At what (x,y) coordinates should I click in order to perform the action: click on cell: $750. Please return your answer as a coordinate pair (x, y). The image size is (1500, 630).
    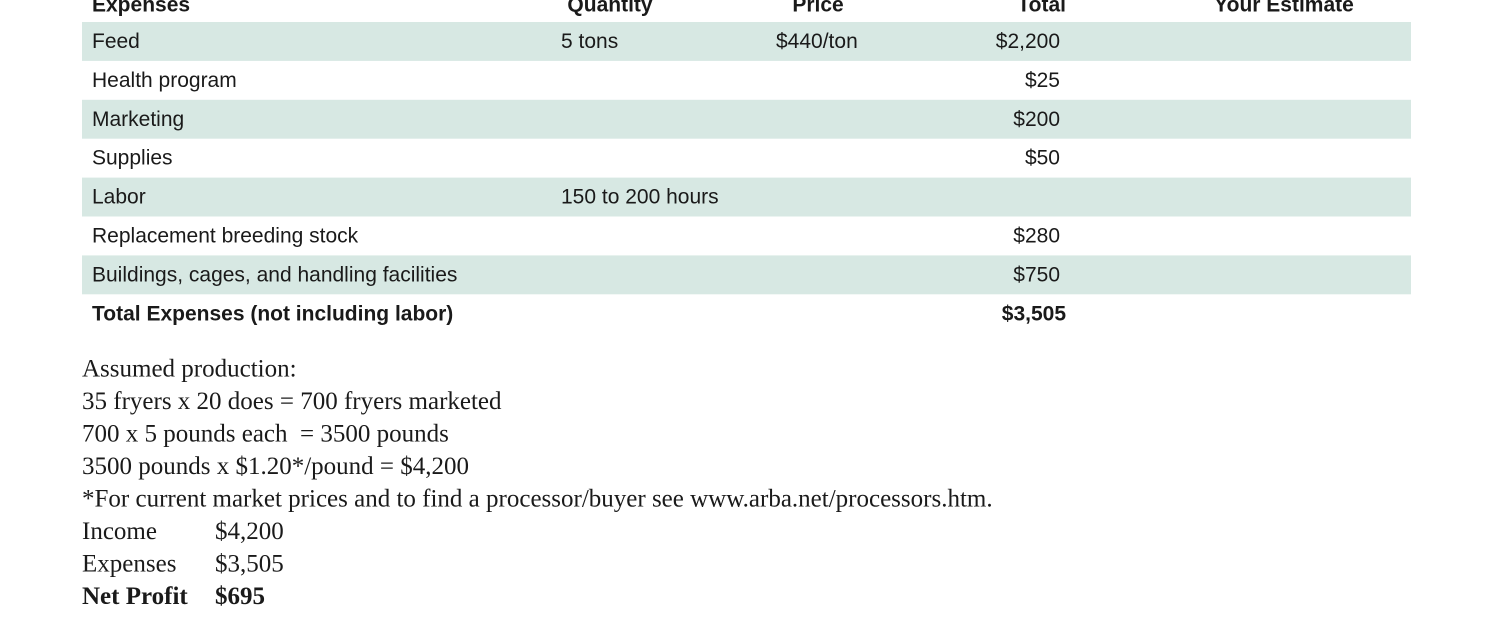
    Looking at the image, I should click on (1036, 274).